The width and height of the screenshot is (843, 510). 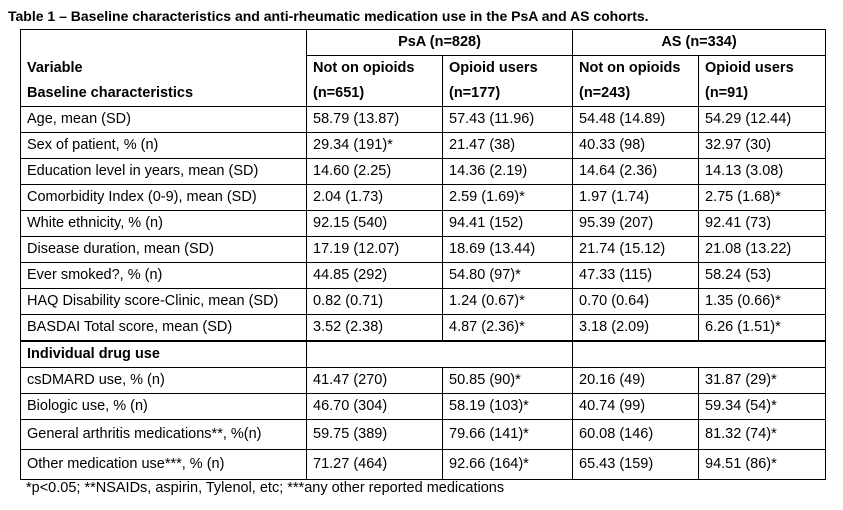 I want to click on column-header: Baseline characteristics, so click(x=163, y=94).